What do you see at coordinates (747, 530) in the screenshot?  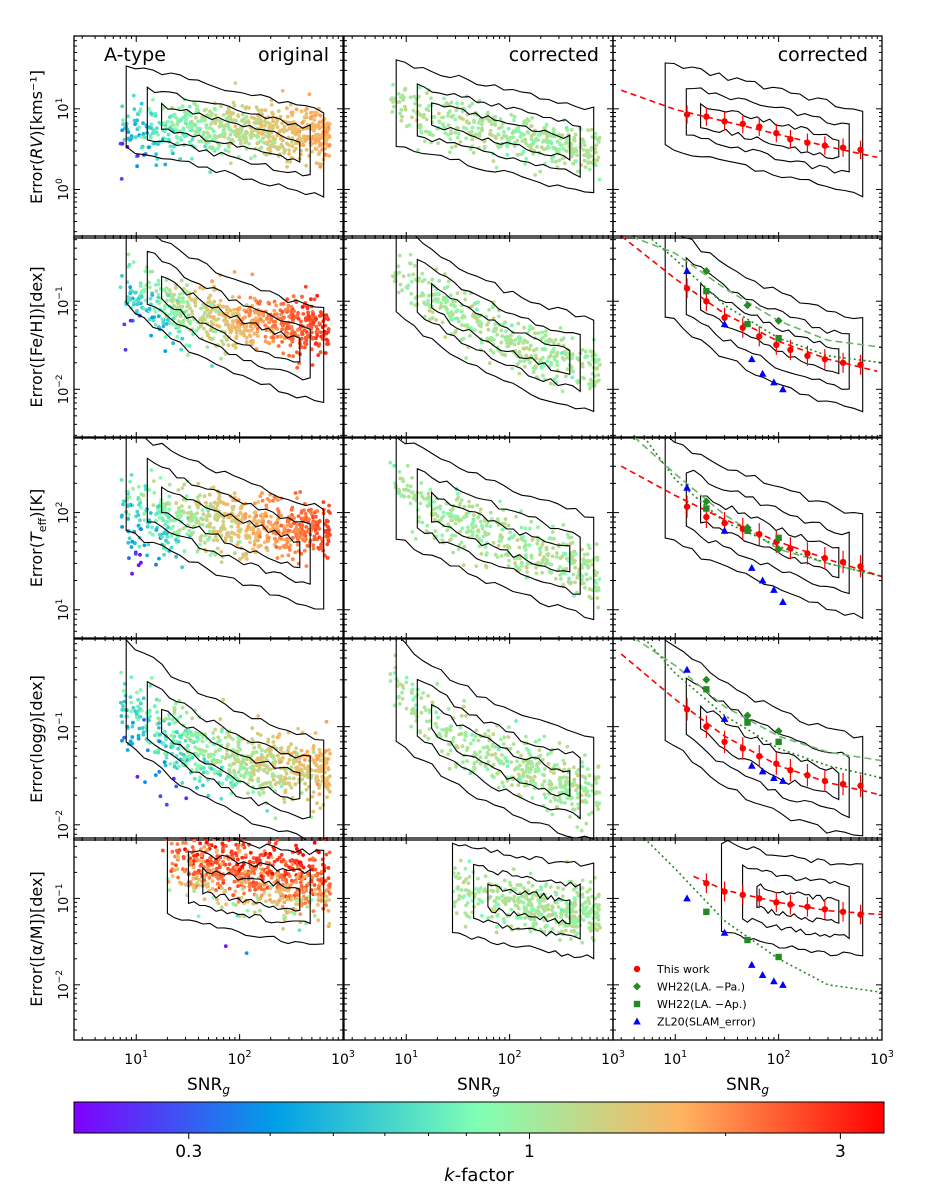 I see `wh22-ap-point` at bounding box center [747, 530].